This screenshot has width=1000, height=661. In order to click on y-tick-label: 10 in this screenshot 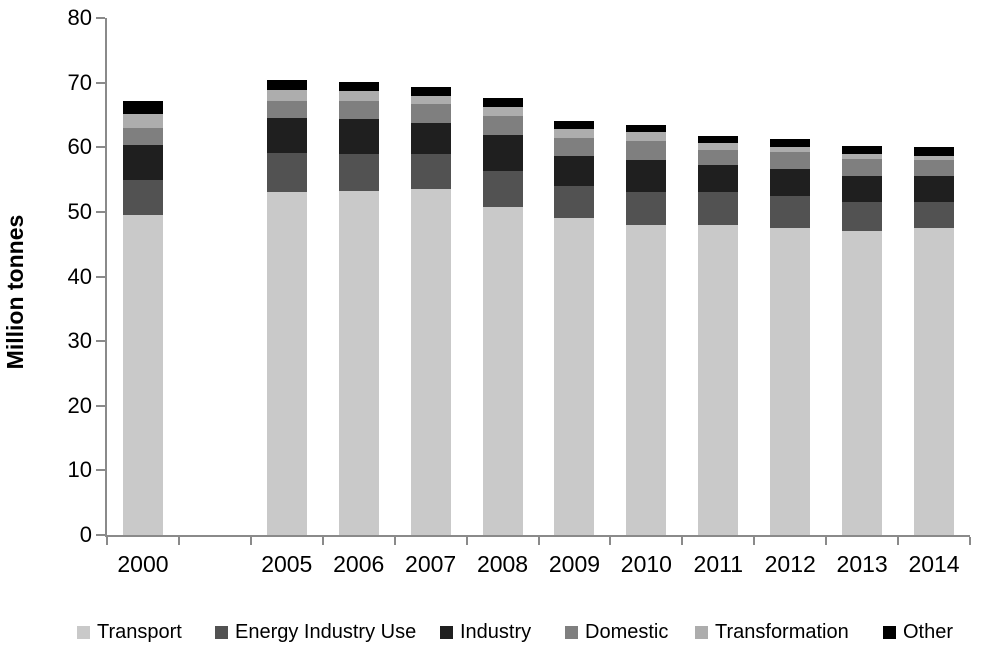, I will do `click(79, 470)`.